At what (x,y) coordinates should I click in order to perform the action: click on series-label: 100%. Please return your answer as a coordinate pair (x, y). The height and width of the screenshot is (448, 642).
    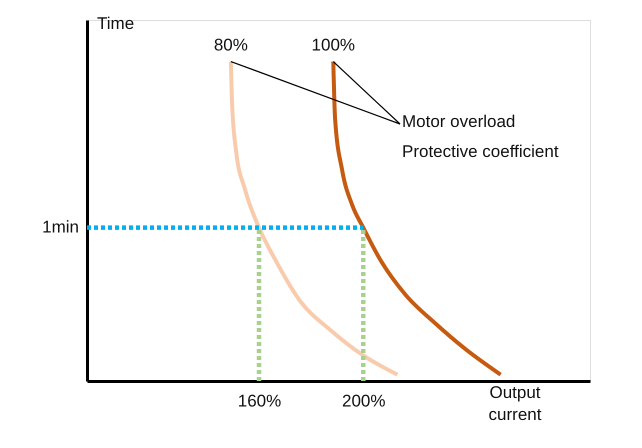
    Looking at the image, I should click on (334, 45).